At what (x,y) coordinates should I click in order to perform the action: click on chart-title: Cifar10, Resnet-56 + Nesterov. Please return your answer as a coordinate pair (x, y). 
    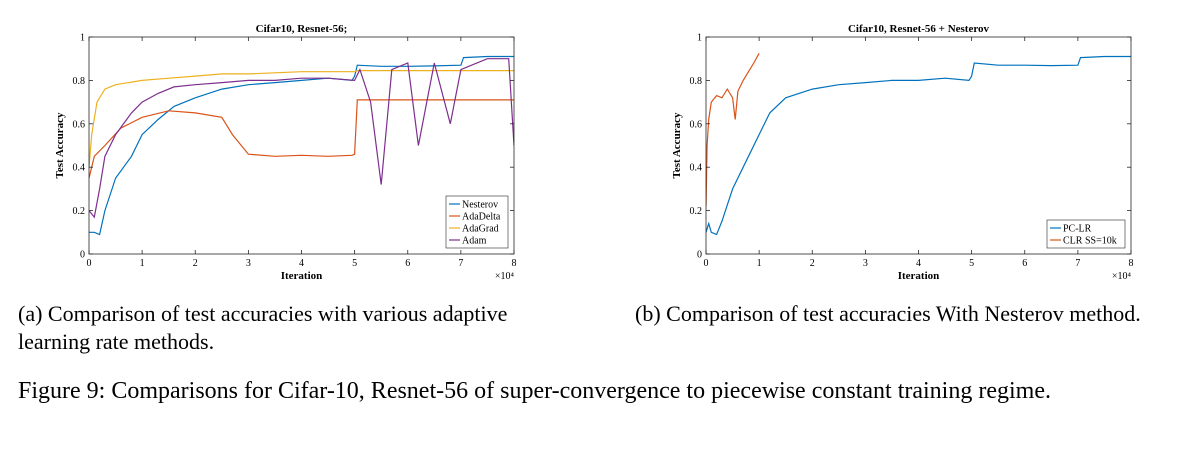
    Looking at the image, I should click on (919, 29).